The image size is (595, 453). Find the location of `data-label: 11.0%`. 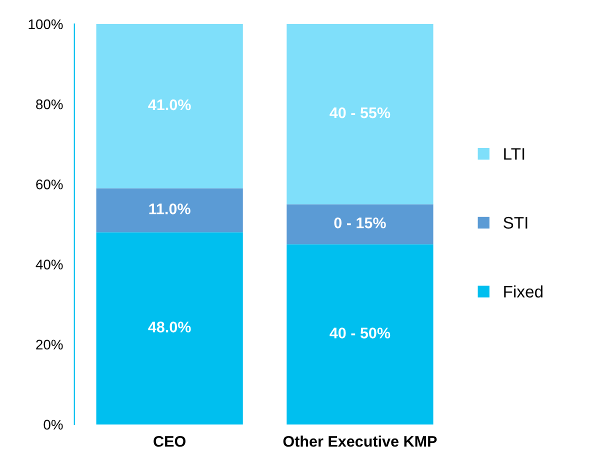

data-label: 11.0% is located at coordinates (169, 209).